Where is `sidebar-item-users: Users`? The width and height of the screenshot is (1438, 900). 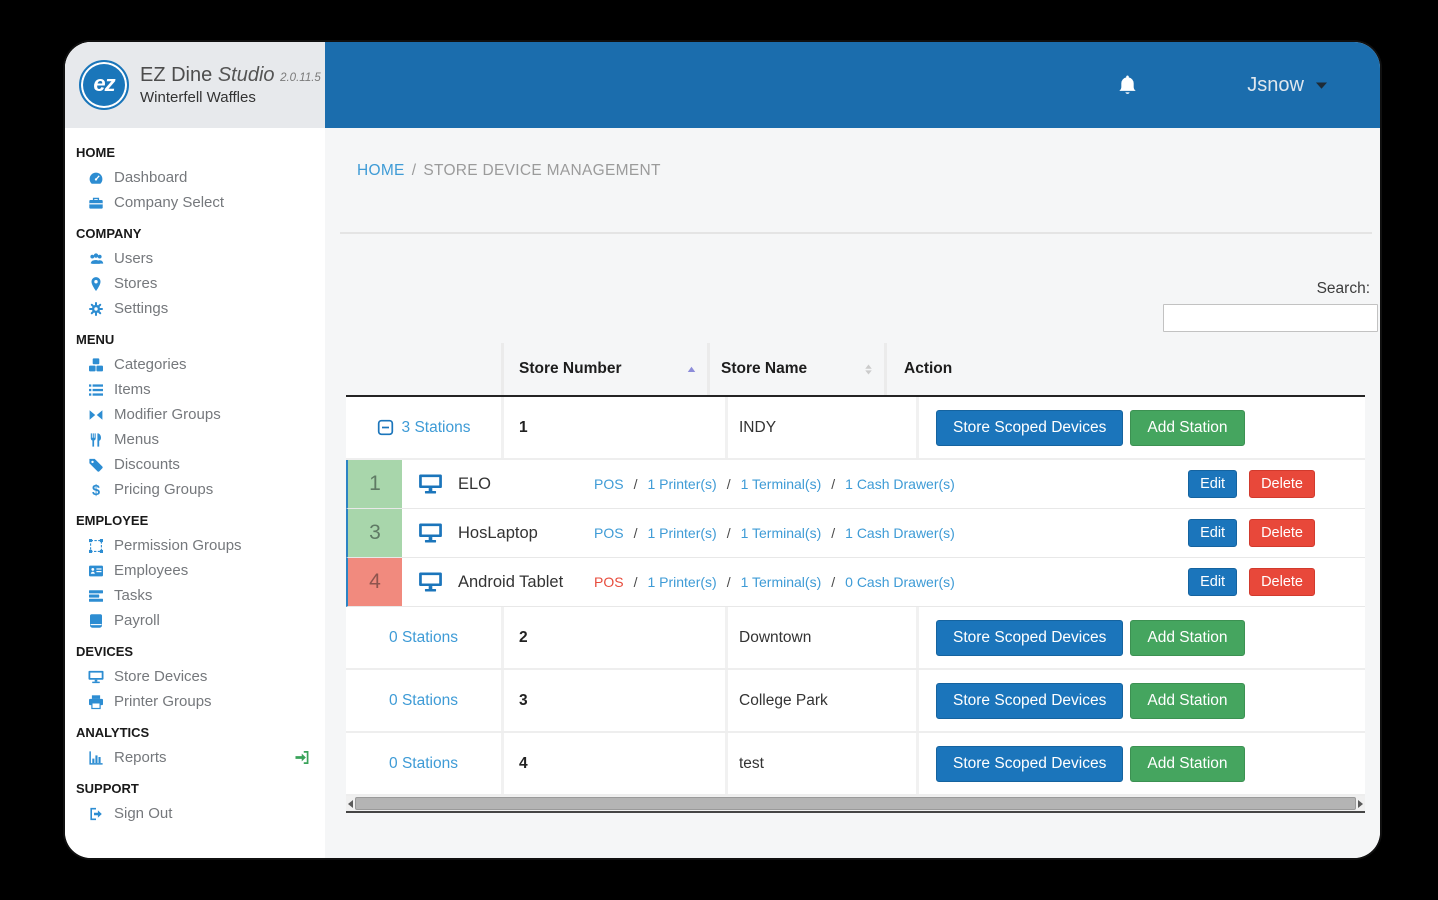 sidebar-item-users: Users is located at coordinates (195, 258).